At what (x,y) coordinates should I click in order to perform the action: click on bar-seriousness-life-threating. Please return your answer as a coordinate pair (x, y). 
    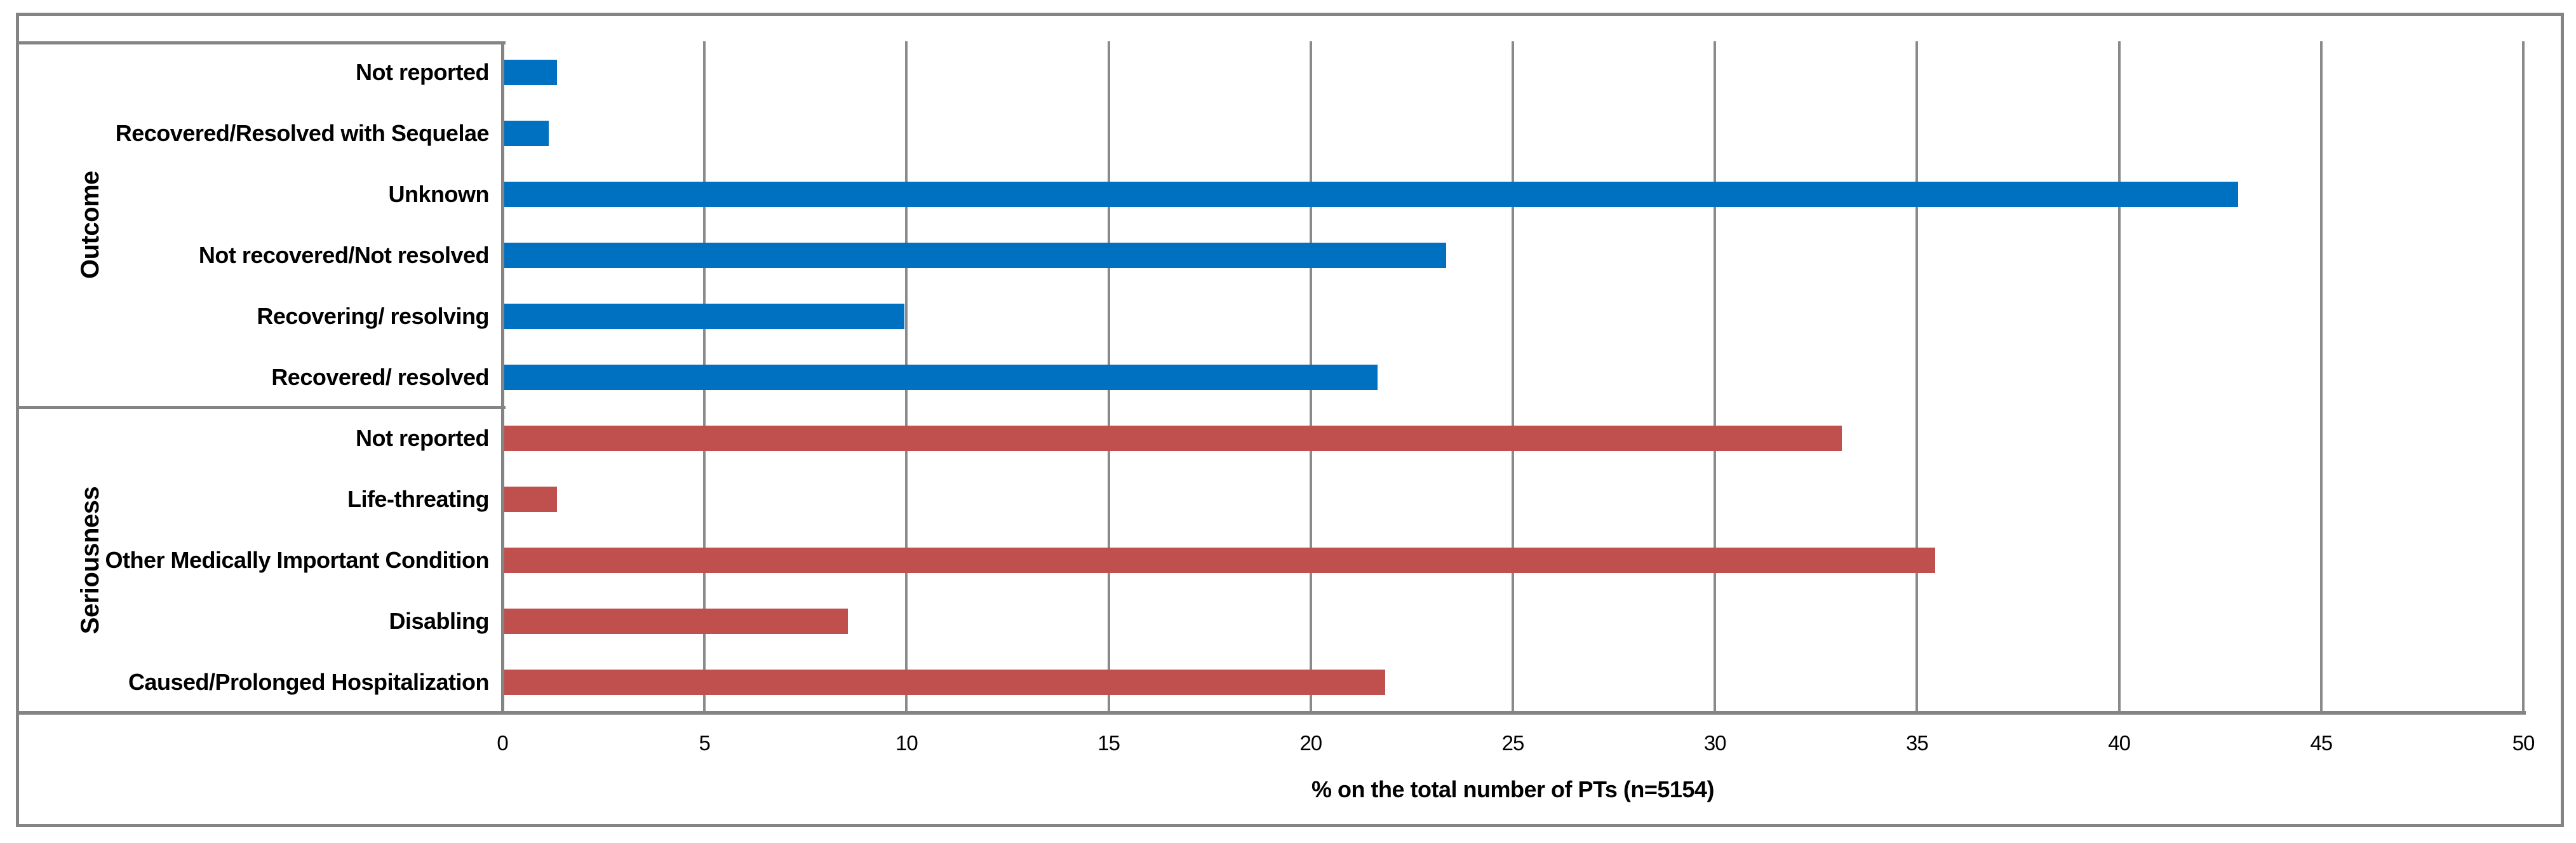
    Looking at the image, I should click on (530, 499).